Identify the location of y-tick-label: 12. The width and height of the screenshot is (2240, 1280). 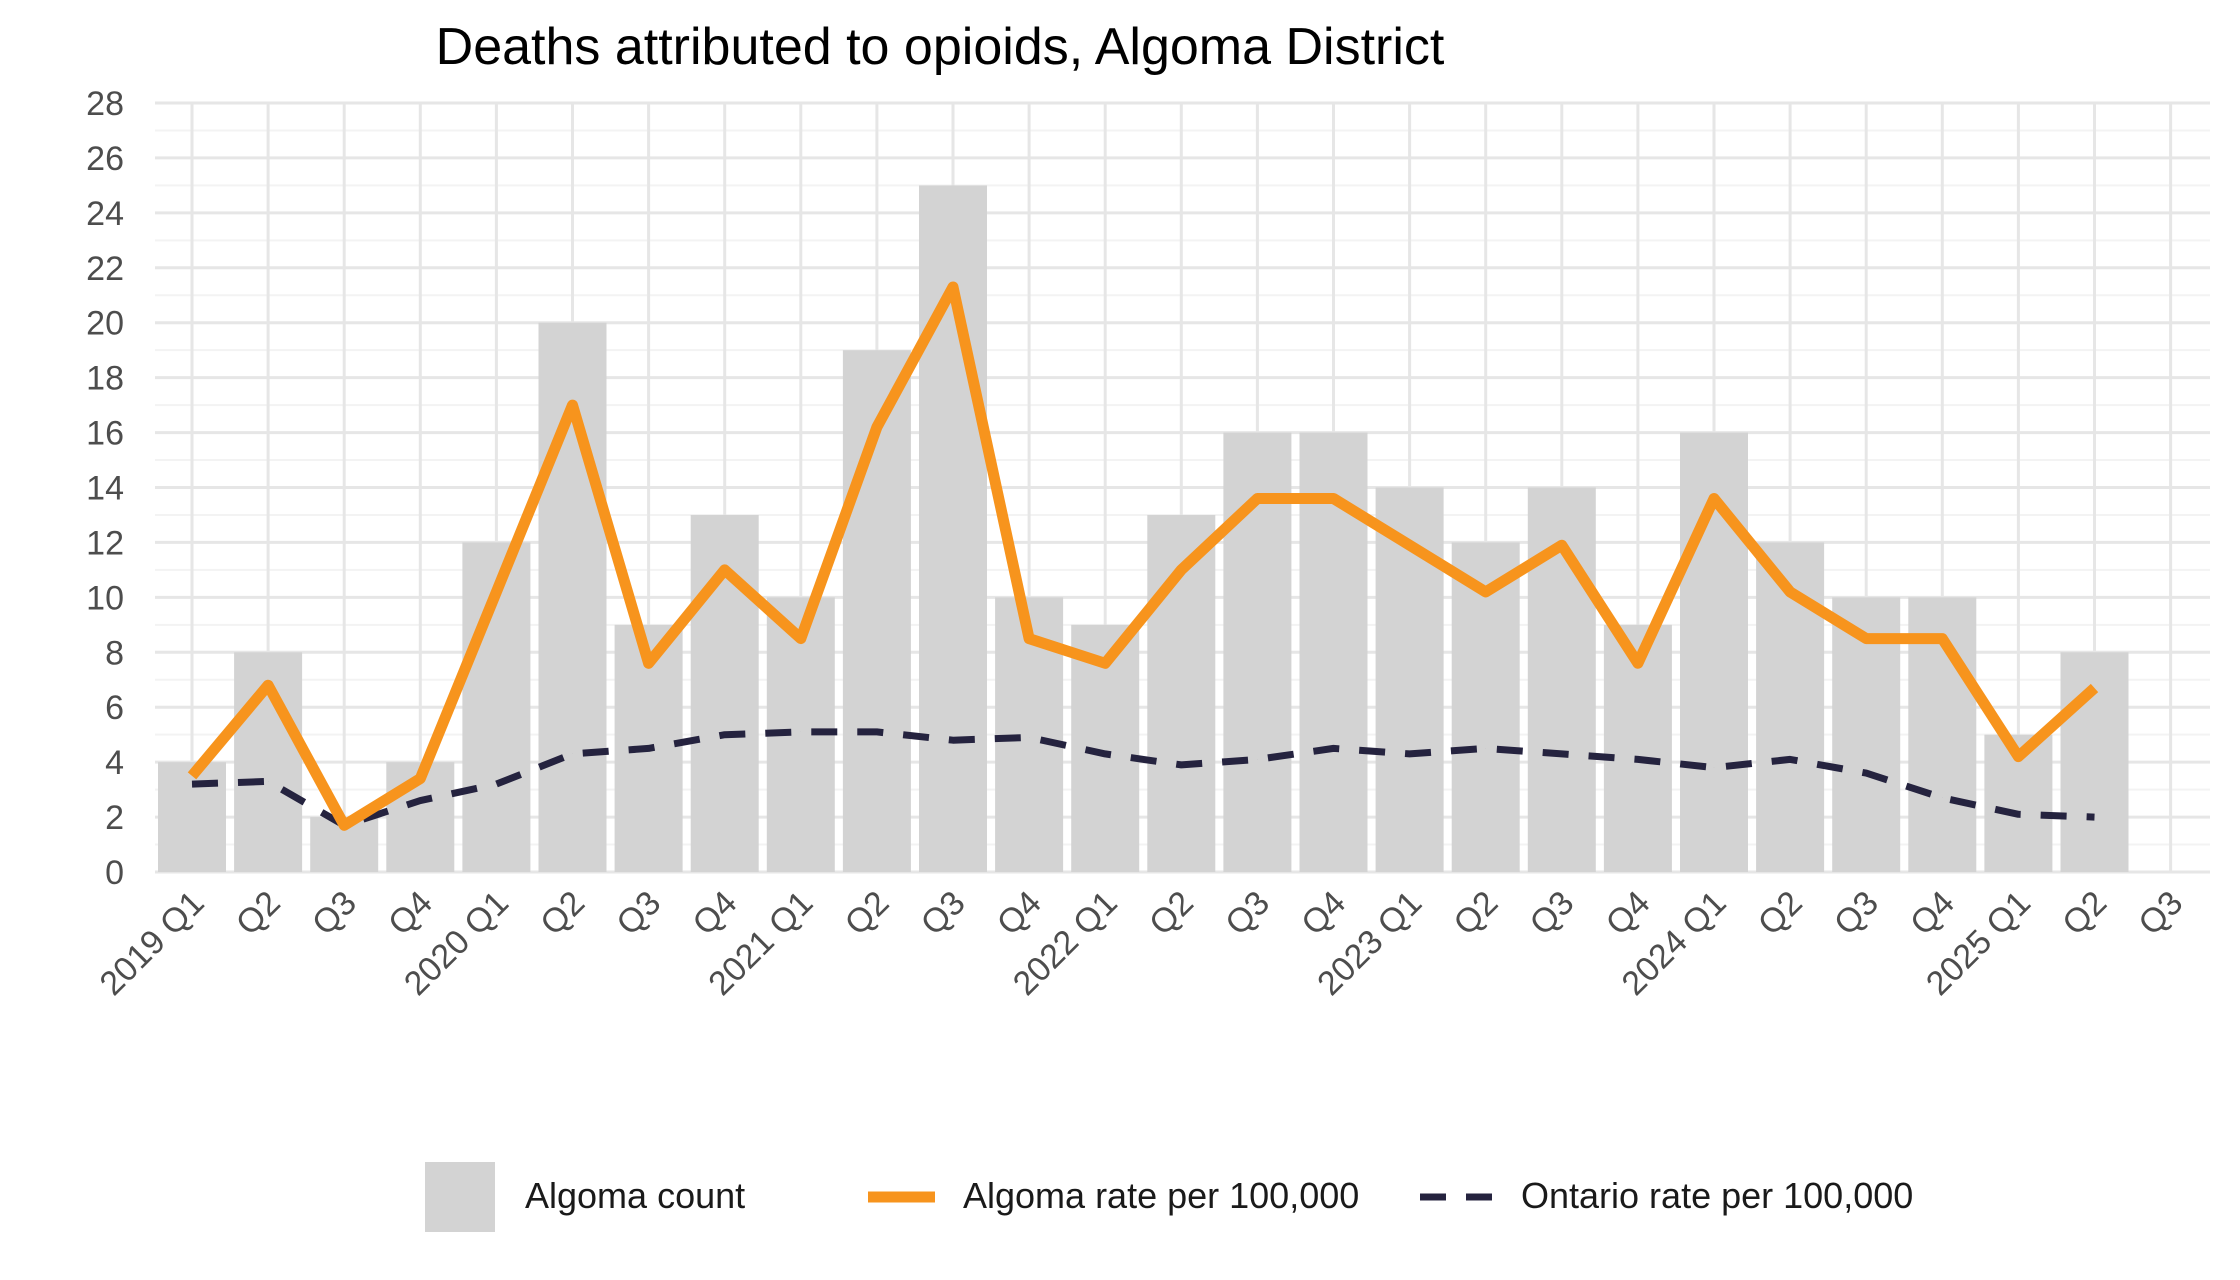
(105, 543).